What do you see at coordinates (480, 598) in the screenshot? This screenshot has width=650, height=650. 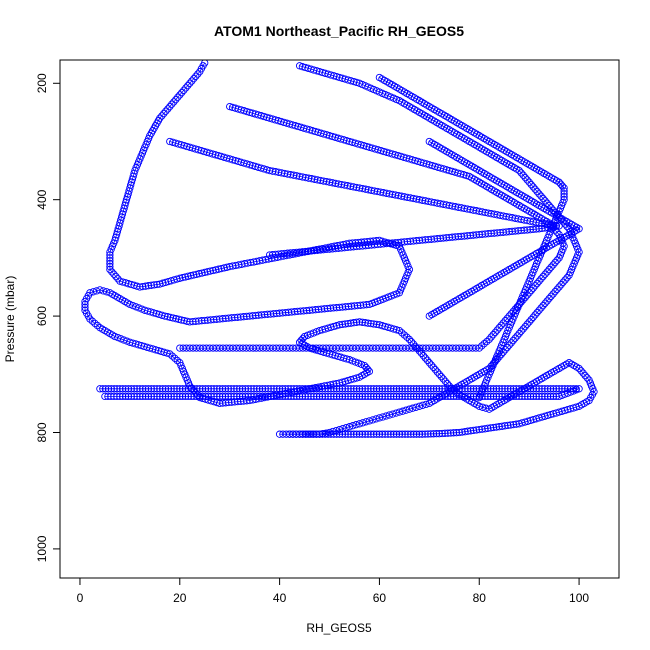 I see `x-tick-label: 80` at bounding box center [480, 598].